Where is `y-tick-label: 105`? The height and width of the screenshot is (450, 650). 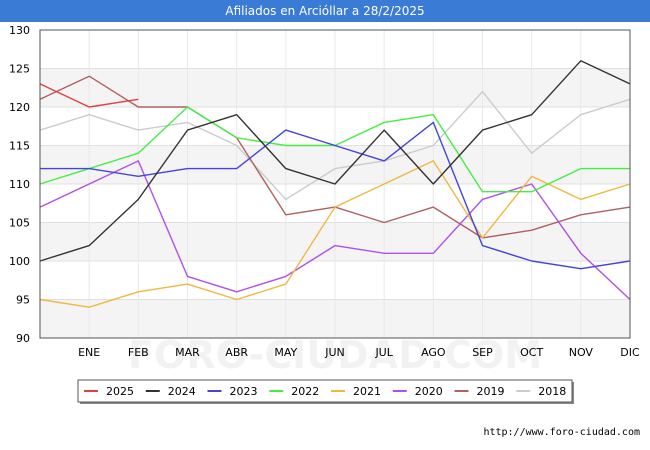
y-tick-label: 105 is located at coordinates (19, 223).